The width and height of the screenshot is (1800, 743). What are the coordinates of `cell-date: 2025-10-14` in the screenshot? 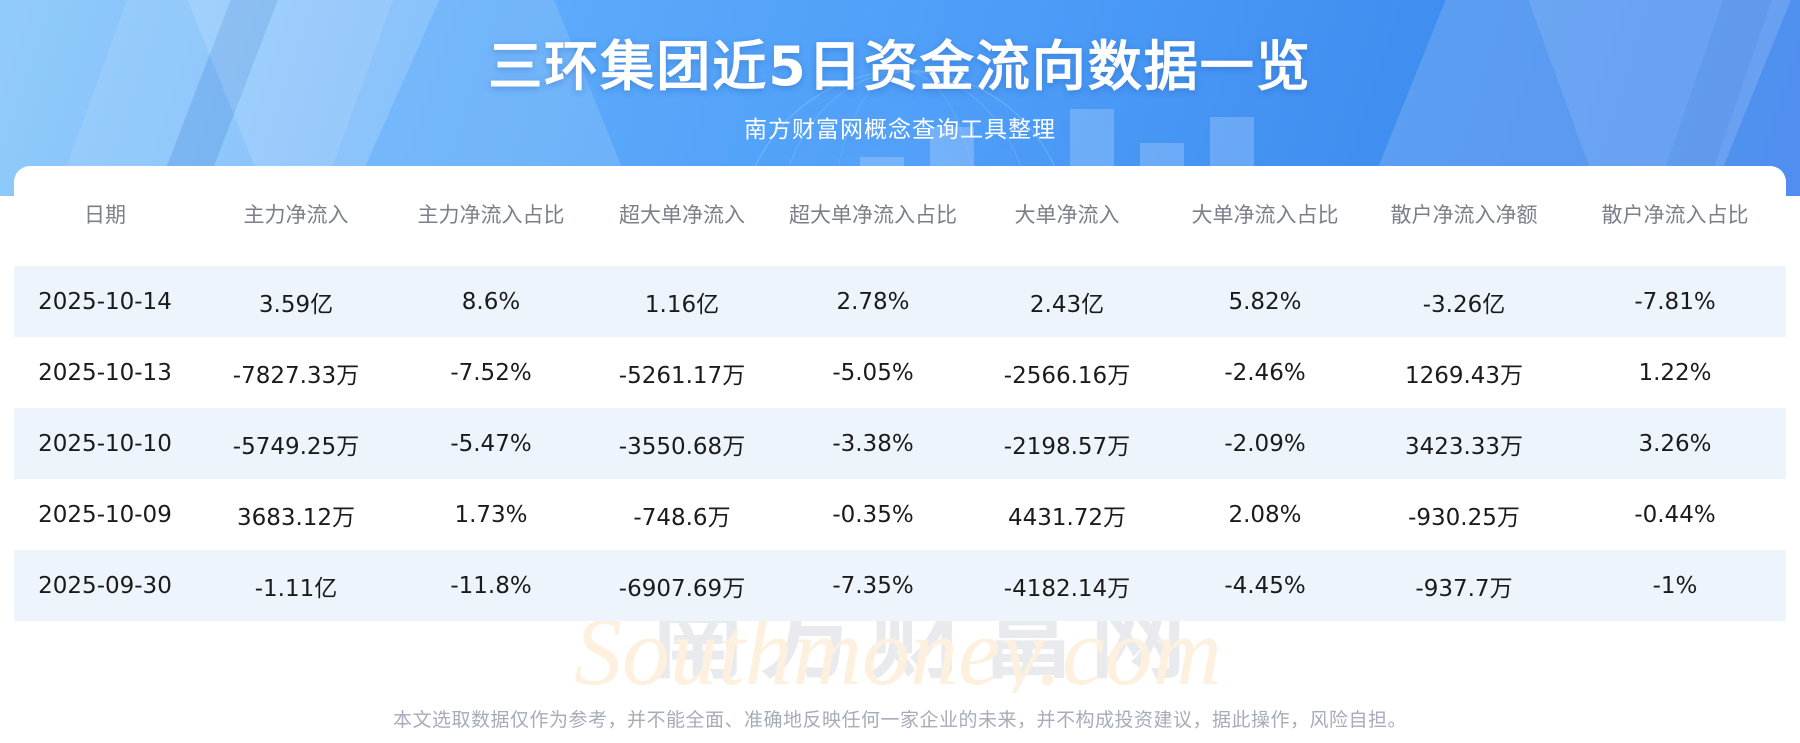 It's located at (105, 301).